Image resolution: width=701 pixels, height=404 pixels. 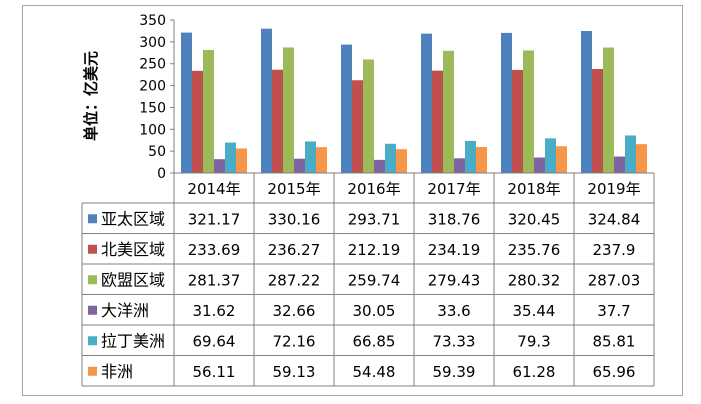 I want to click on table-value-cell: 37.7, so click(x=613, y=311).